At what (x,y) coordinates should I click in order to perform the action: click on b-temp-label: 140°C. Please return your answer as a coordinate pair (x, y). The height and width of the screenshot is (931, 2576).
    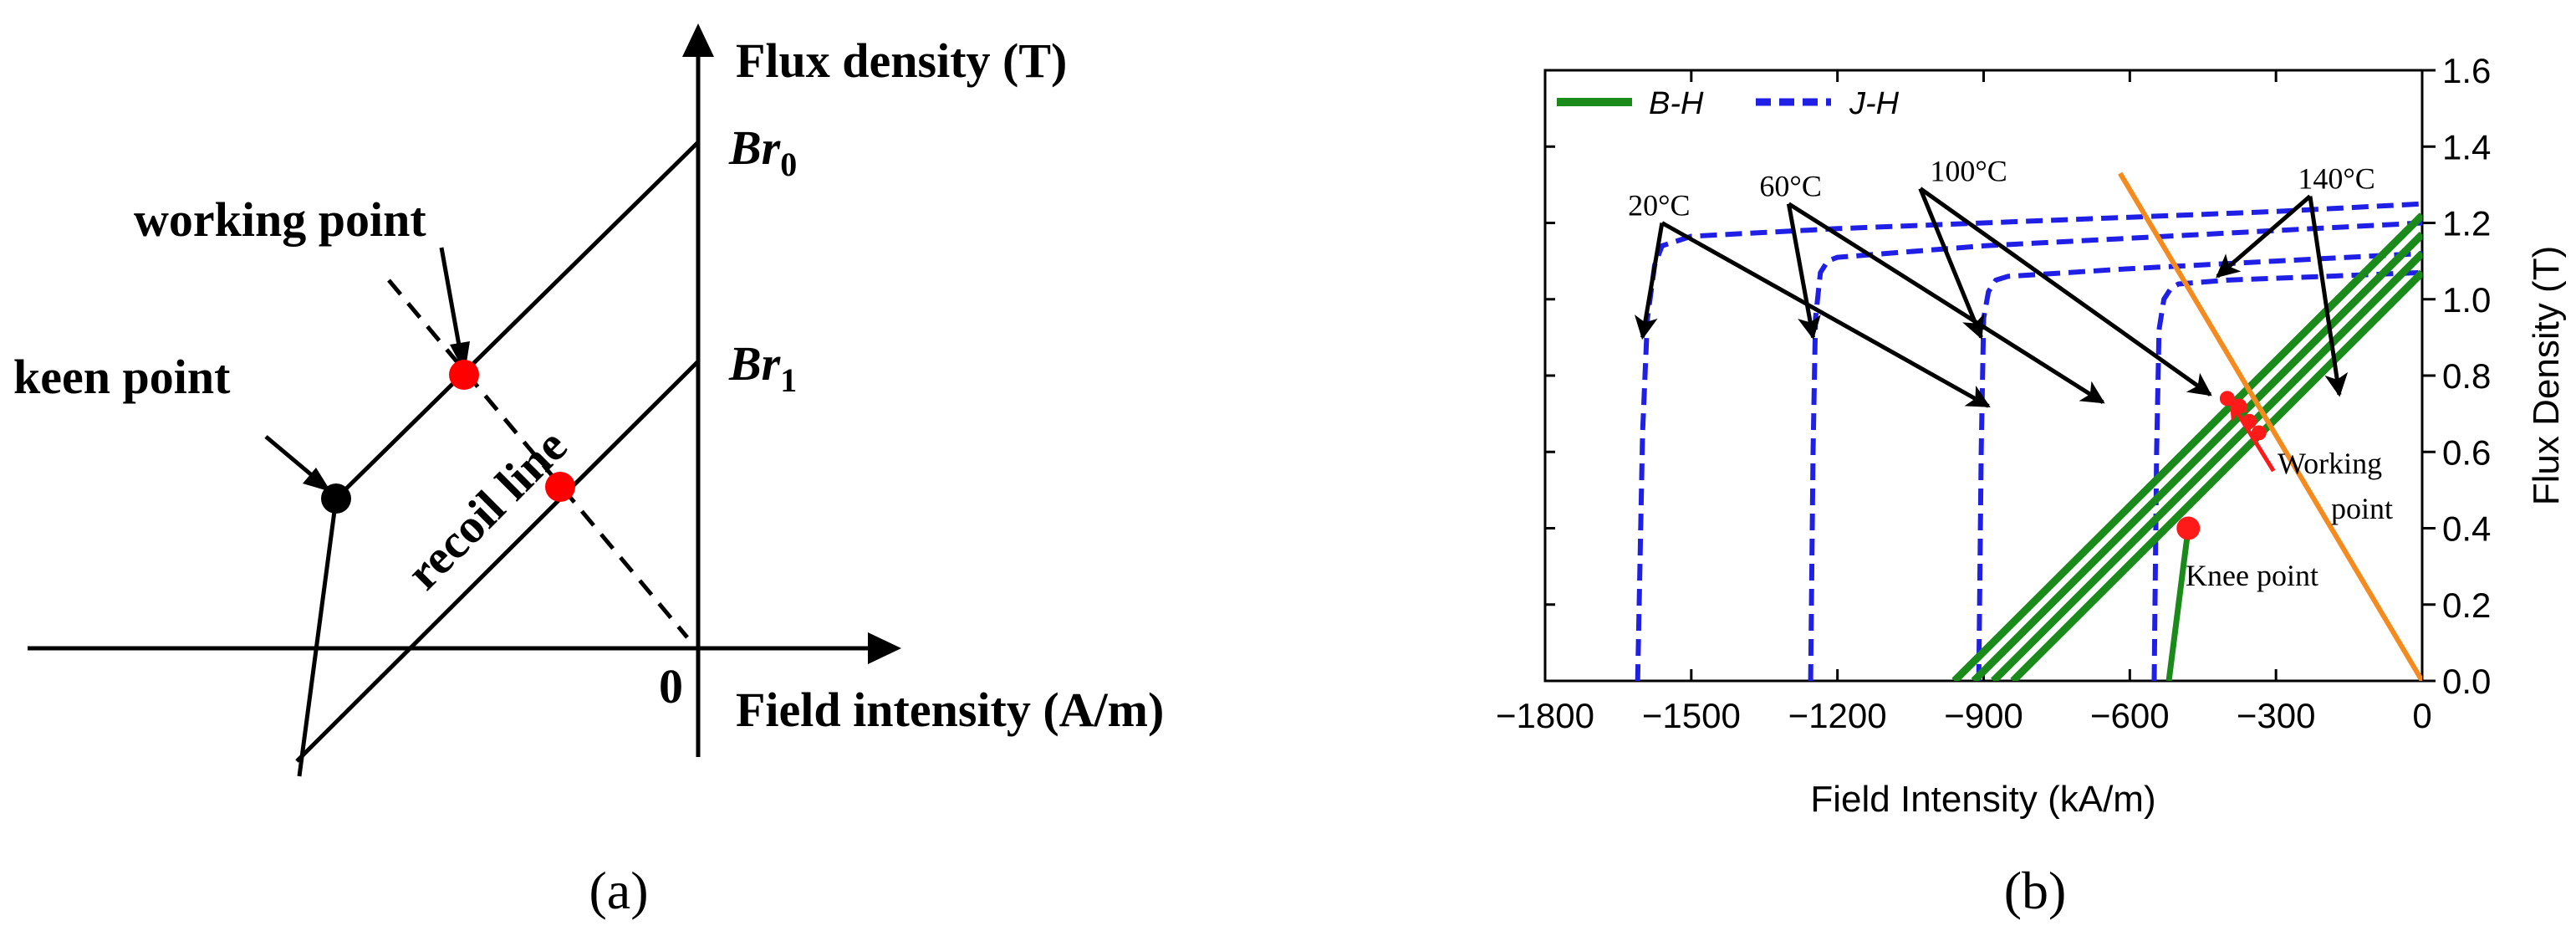
    Looking at the image, I should click on (2337, 178).